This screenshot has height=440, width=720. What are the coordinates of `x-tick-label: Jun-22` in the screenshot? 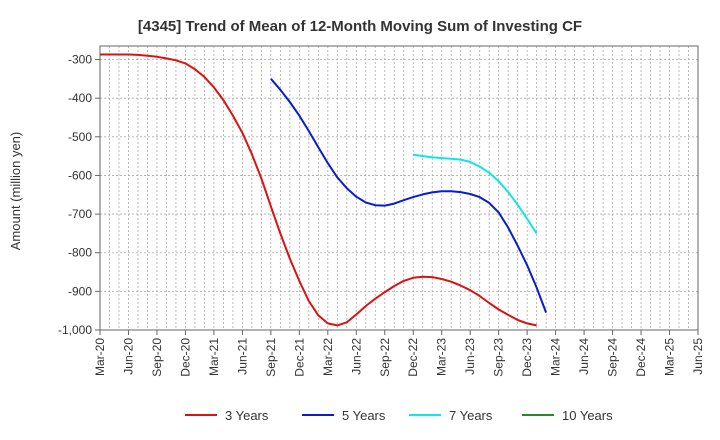 It's located at (356, 356).